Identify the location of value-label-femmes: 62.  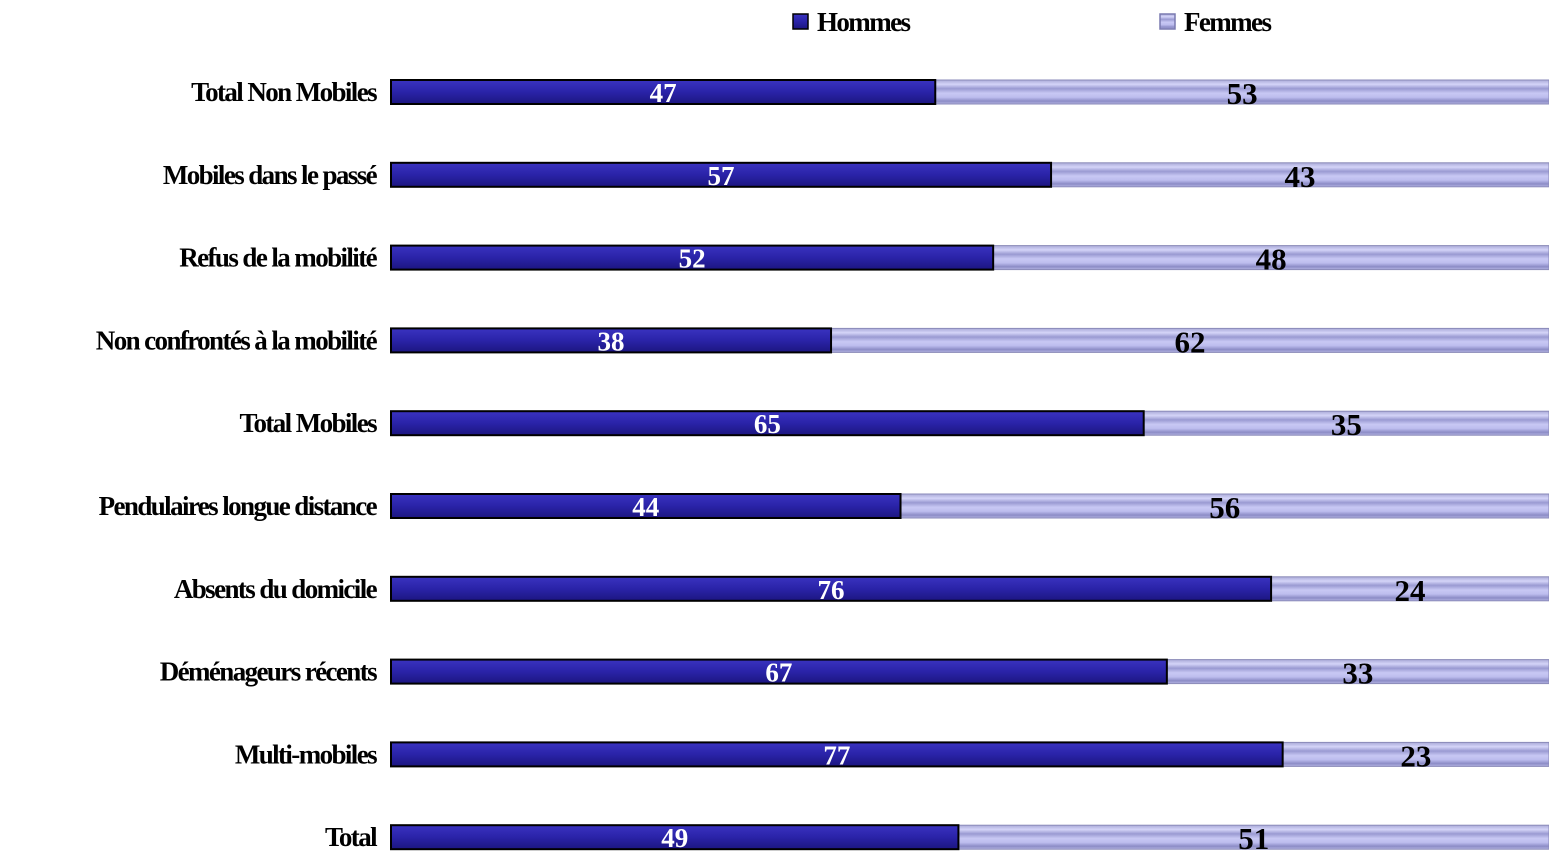
(1190, 341).